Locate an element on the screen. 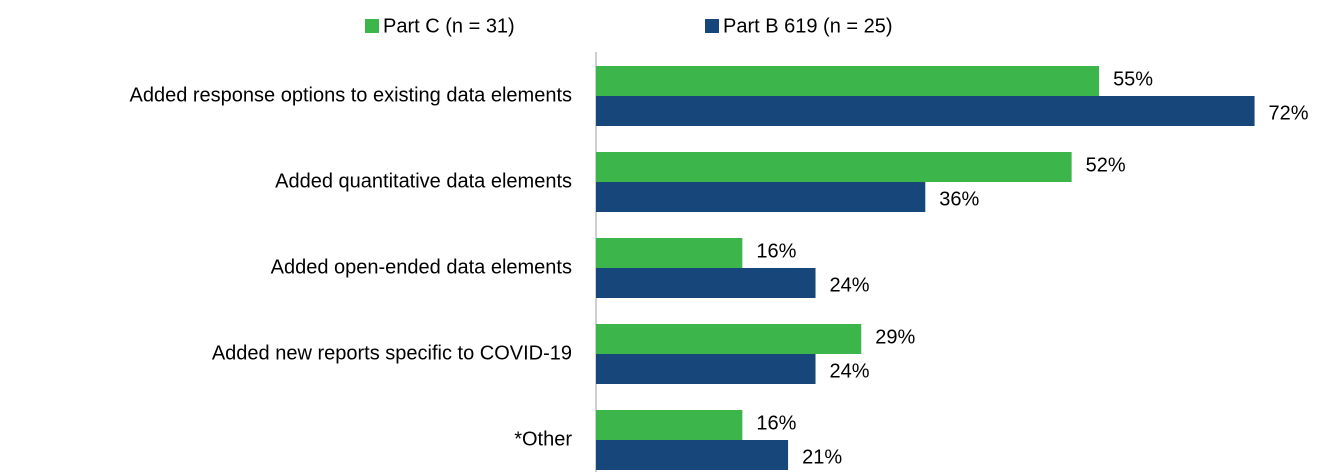 Image resolution: width=1330 pixels, height=474 pixels. data-label: 52% is located at coordinates (1106, 165).